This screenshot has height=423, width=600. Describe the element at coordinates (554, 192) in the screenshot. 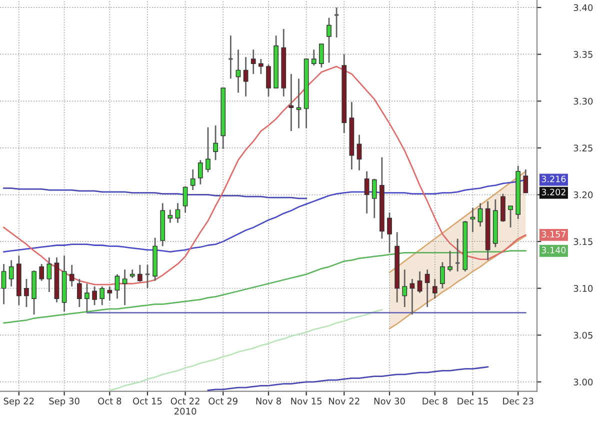

I see `text: 3.202` at that location.